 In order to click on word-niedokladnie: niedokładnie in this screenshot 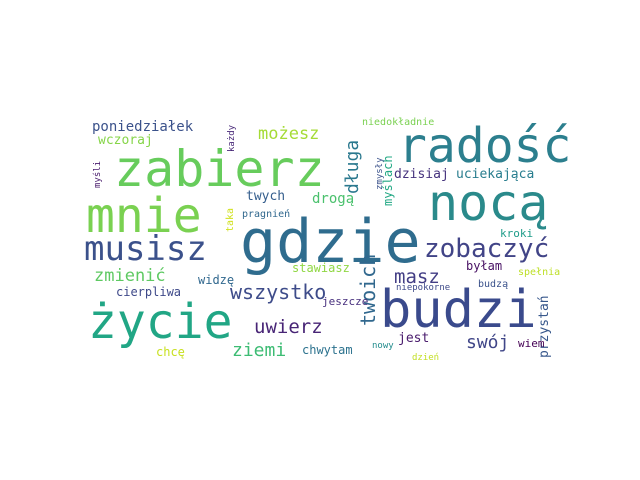, I will do `click(398, 122)`.